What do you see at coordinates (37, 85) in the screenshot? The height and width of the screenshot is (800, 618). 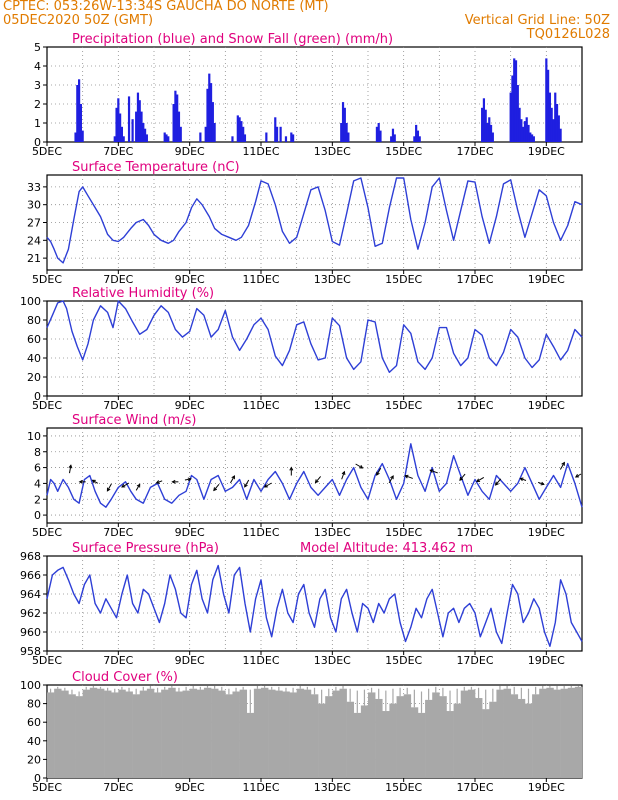 I see `y-tick-label: 3` at bounding box center [37, 85].